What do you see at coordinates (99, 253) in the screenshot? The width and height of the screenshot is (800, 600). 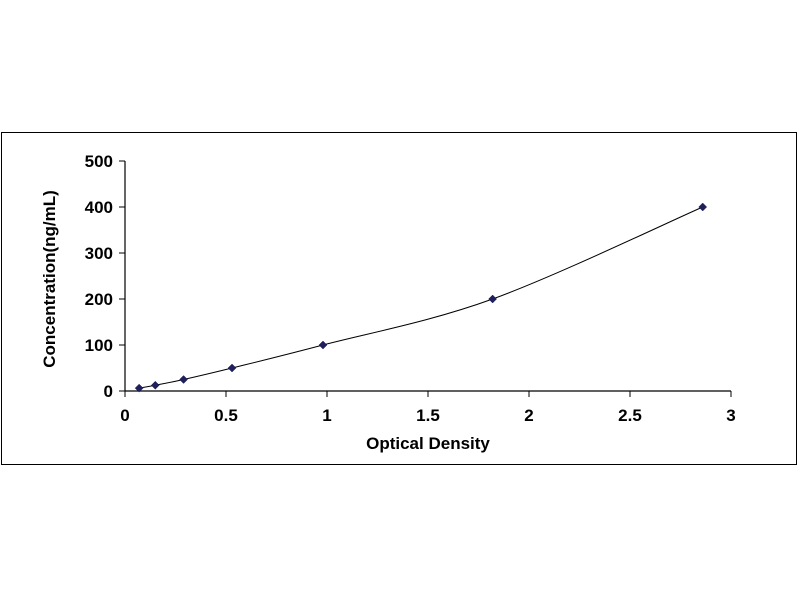 I see `y-tick-label: 300` at bounding box center [99, 253].